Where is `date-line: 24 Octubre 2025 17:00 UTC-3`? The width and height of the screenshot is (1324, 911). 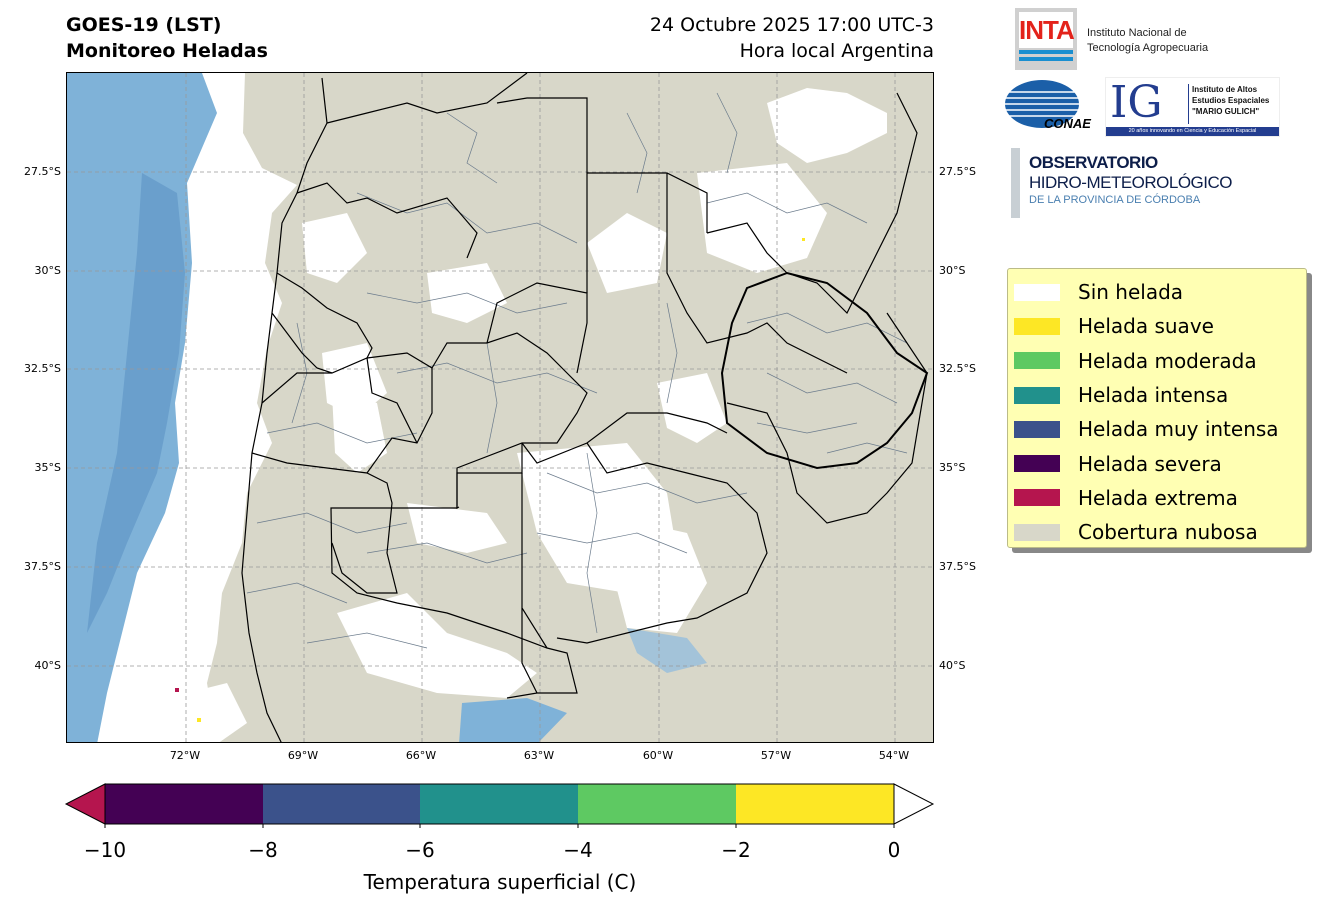 date-line: 24 Octubre 2025 17:00 UTC-3 is located at coordinates (791, 25).